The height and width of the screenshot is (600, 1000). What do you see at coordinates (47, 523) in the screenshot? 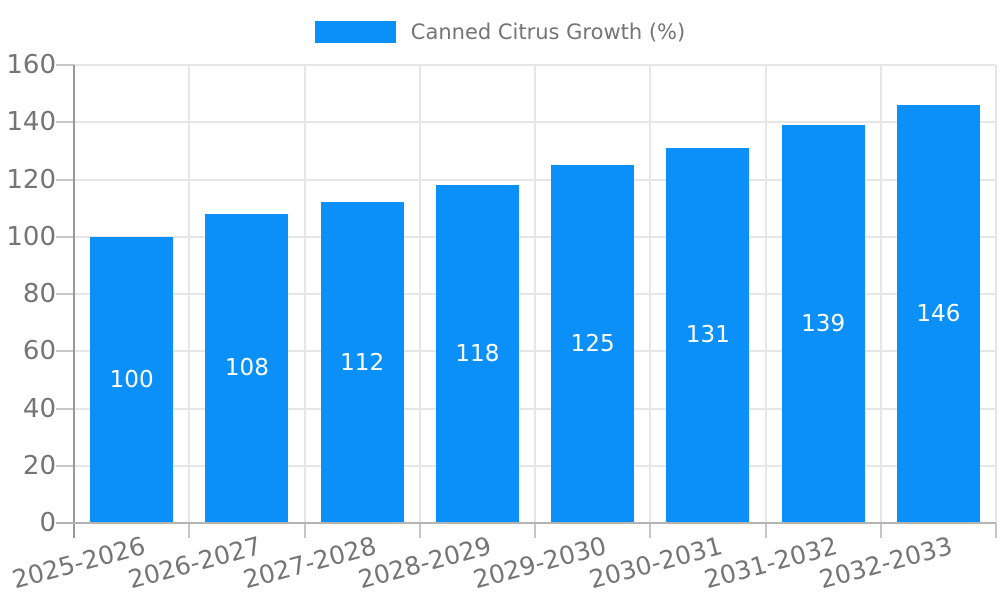
I see `y-axis-label: 0` at bounding box center [47, 523].